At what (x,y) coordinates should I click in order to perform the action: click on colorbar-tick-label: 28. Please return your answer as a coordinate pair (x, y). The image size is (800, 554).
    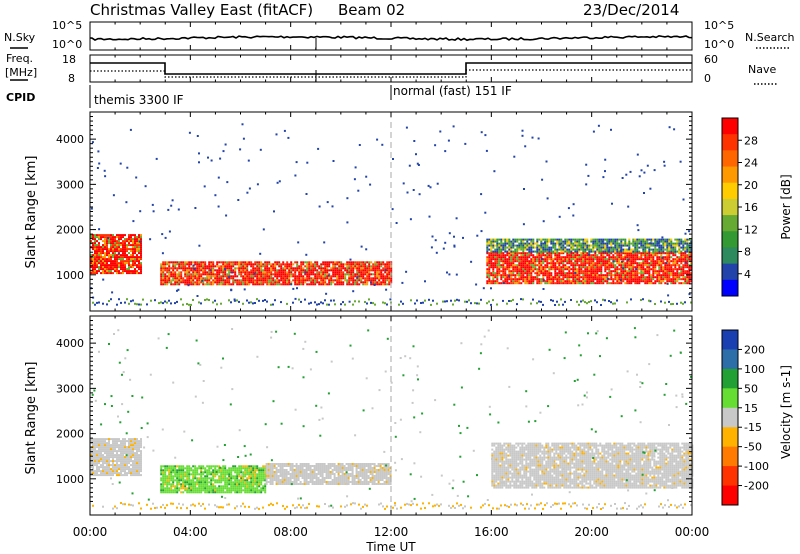
    Looking at the image, I should click on (751, 140).